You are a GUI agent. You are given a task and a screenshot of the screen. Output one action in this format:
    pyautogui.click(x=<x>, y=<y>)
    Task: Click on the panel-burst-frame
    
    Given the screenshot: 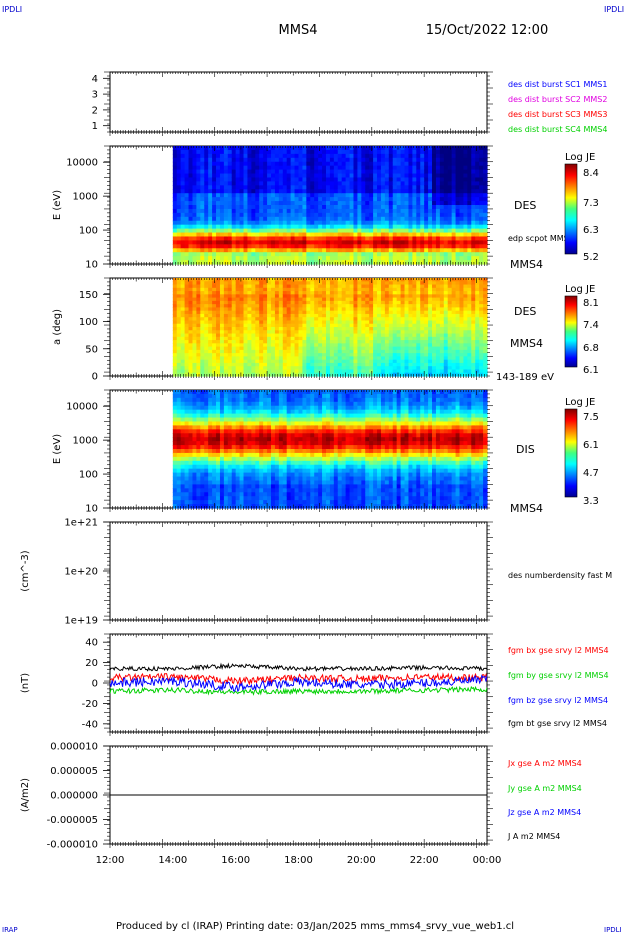 What is the action you would take?
    pyautogui.click(x=298, y=102)
    